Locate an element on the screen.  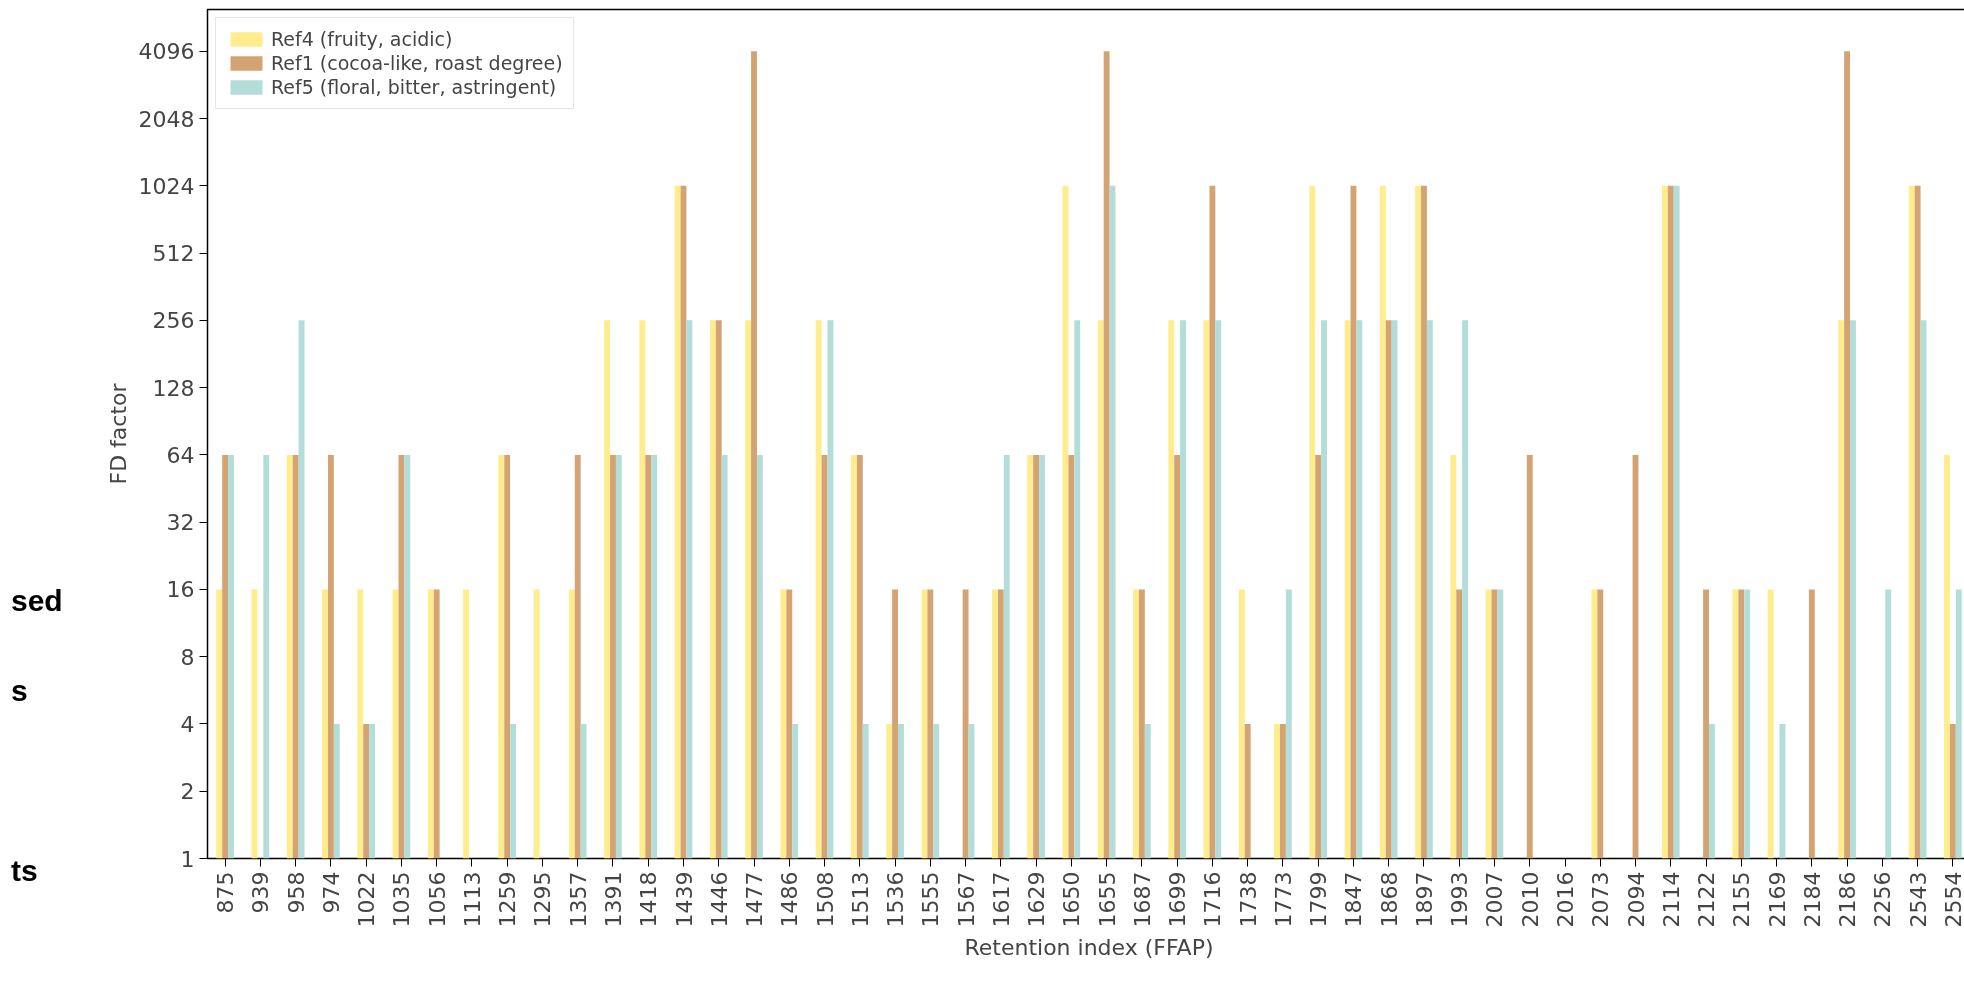
x-tick-label: 1716 is located at coordinates (1213, 899).